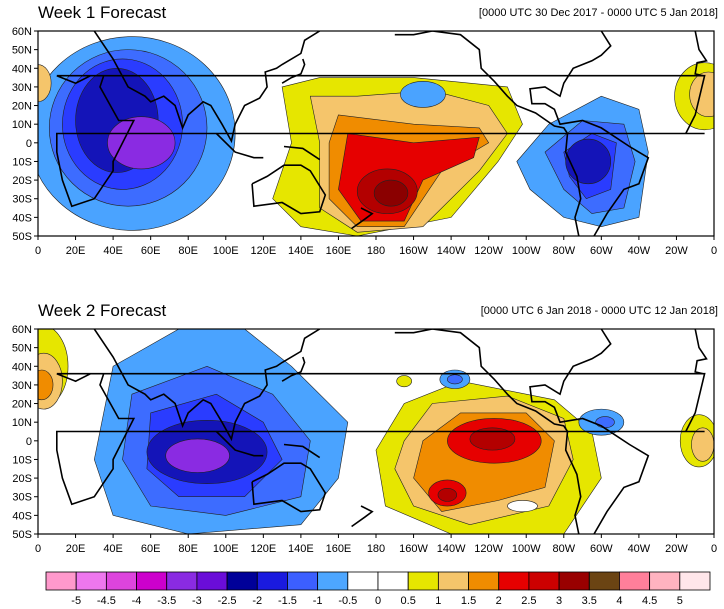 Image resolution: width=724 pixels, height=609 pixels. I want to click on lon-tick-label: 60E, so click(151, 251).